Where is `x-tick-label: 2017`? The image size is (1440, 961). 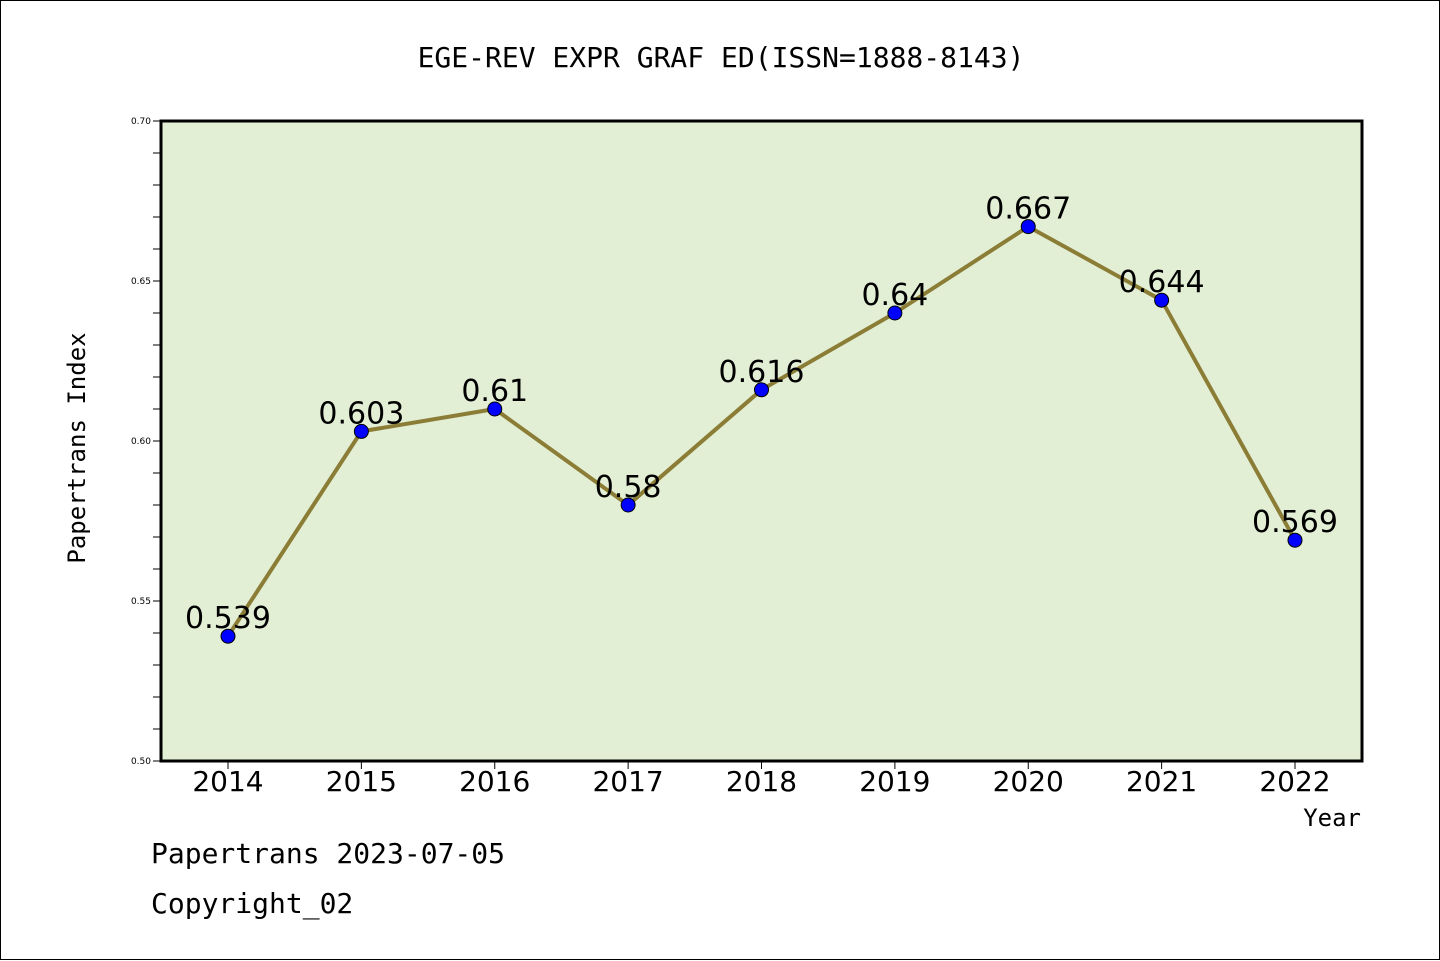 x-tick-label: 2017 is located at coordinates (627, 781).